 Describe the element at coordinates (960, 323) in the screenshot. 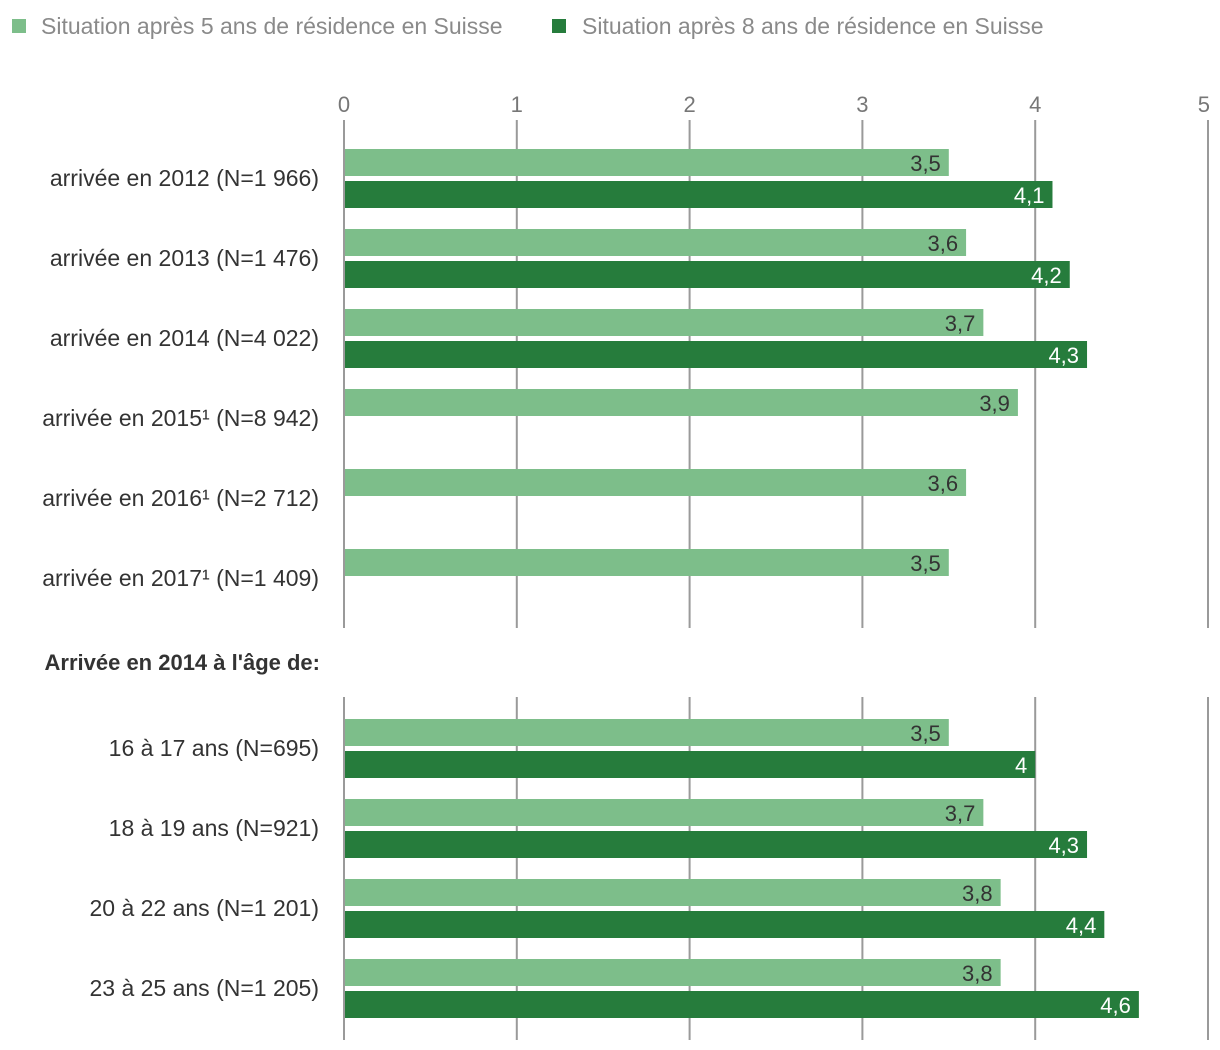

I see `value-label-5ans-arrivee-en-2014-n-4-022: 3,7` at that location.